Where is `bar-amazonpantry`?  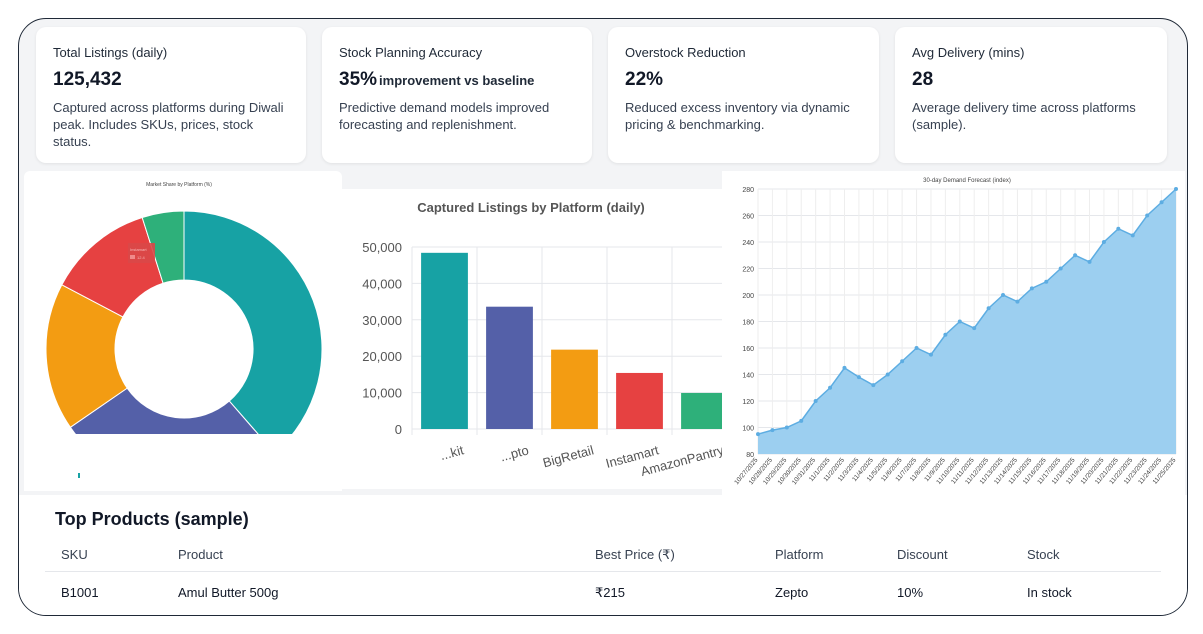
bar-amazonpantry is located at coordinates (704, 410).